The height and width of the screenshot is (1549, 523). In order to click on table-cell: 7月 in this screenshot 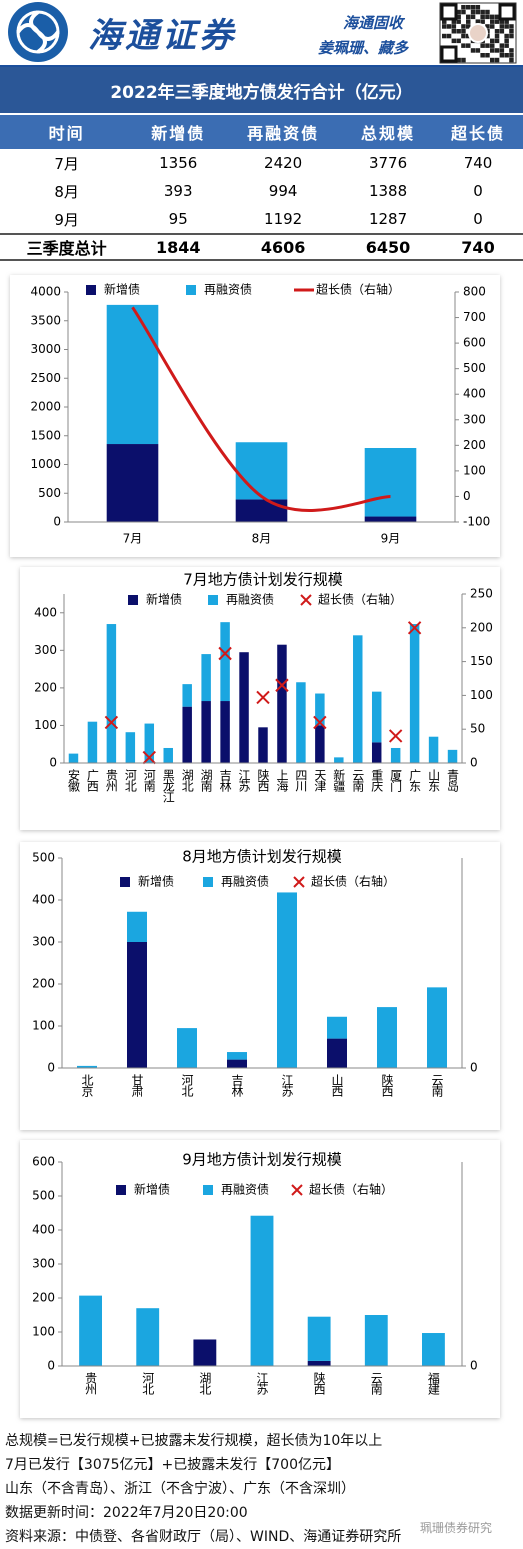, I will do `click(66, 163)`.